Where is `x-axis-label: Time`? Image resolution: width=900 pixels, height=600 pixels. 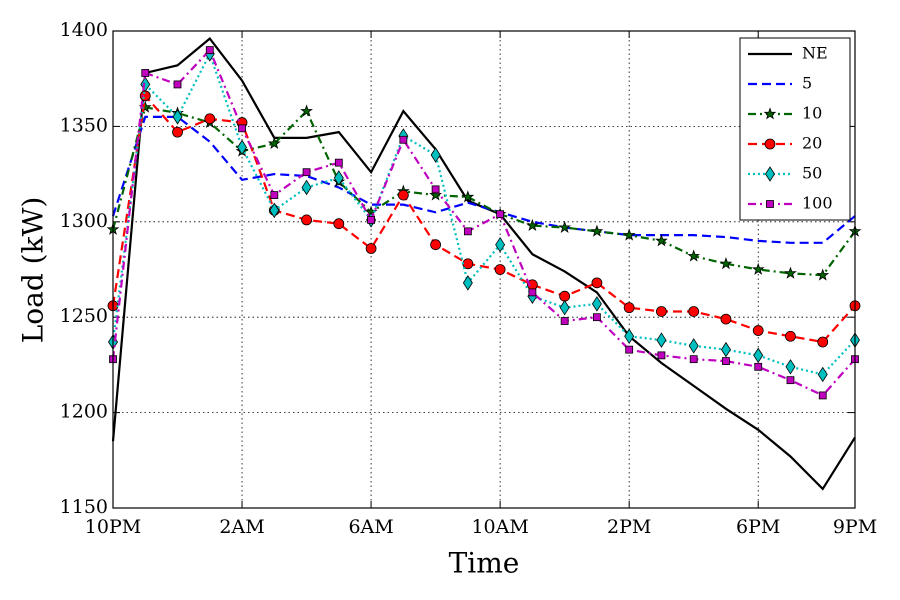 x-axis-label: Time is located at coordinates (484, 563).